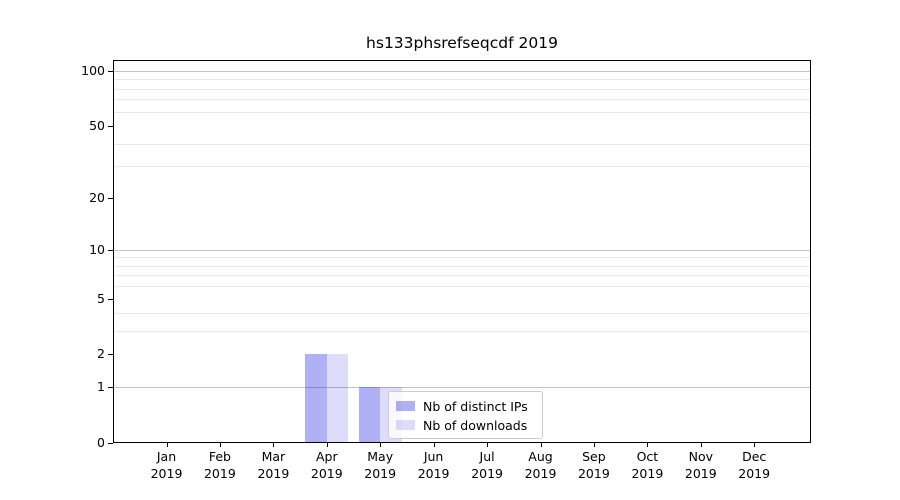  I want to click on bar-apr-2019-nb-of-downloads, so click(337, 398).